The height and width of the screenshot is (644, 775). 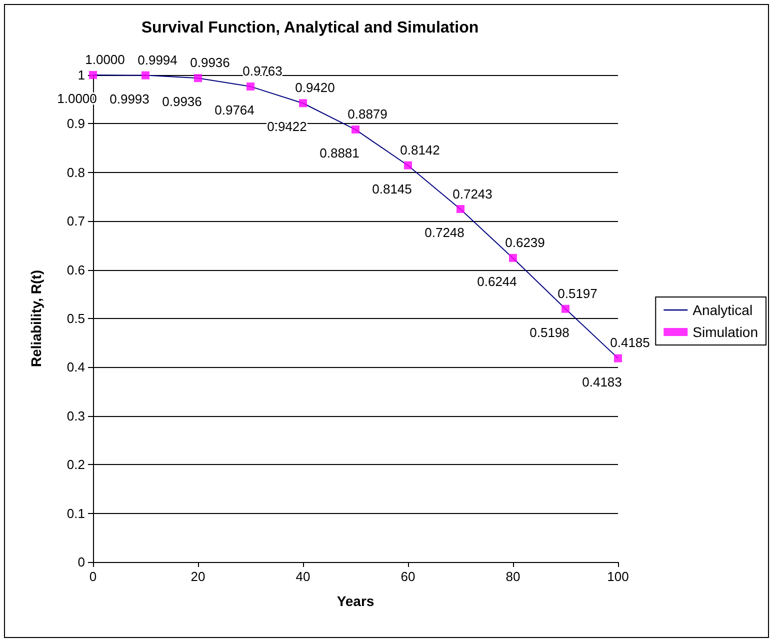 I want to click on data-label: 0.9764, so click(x=234, y=110).